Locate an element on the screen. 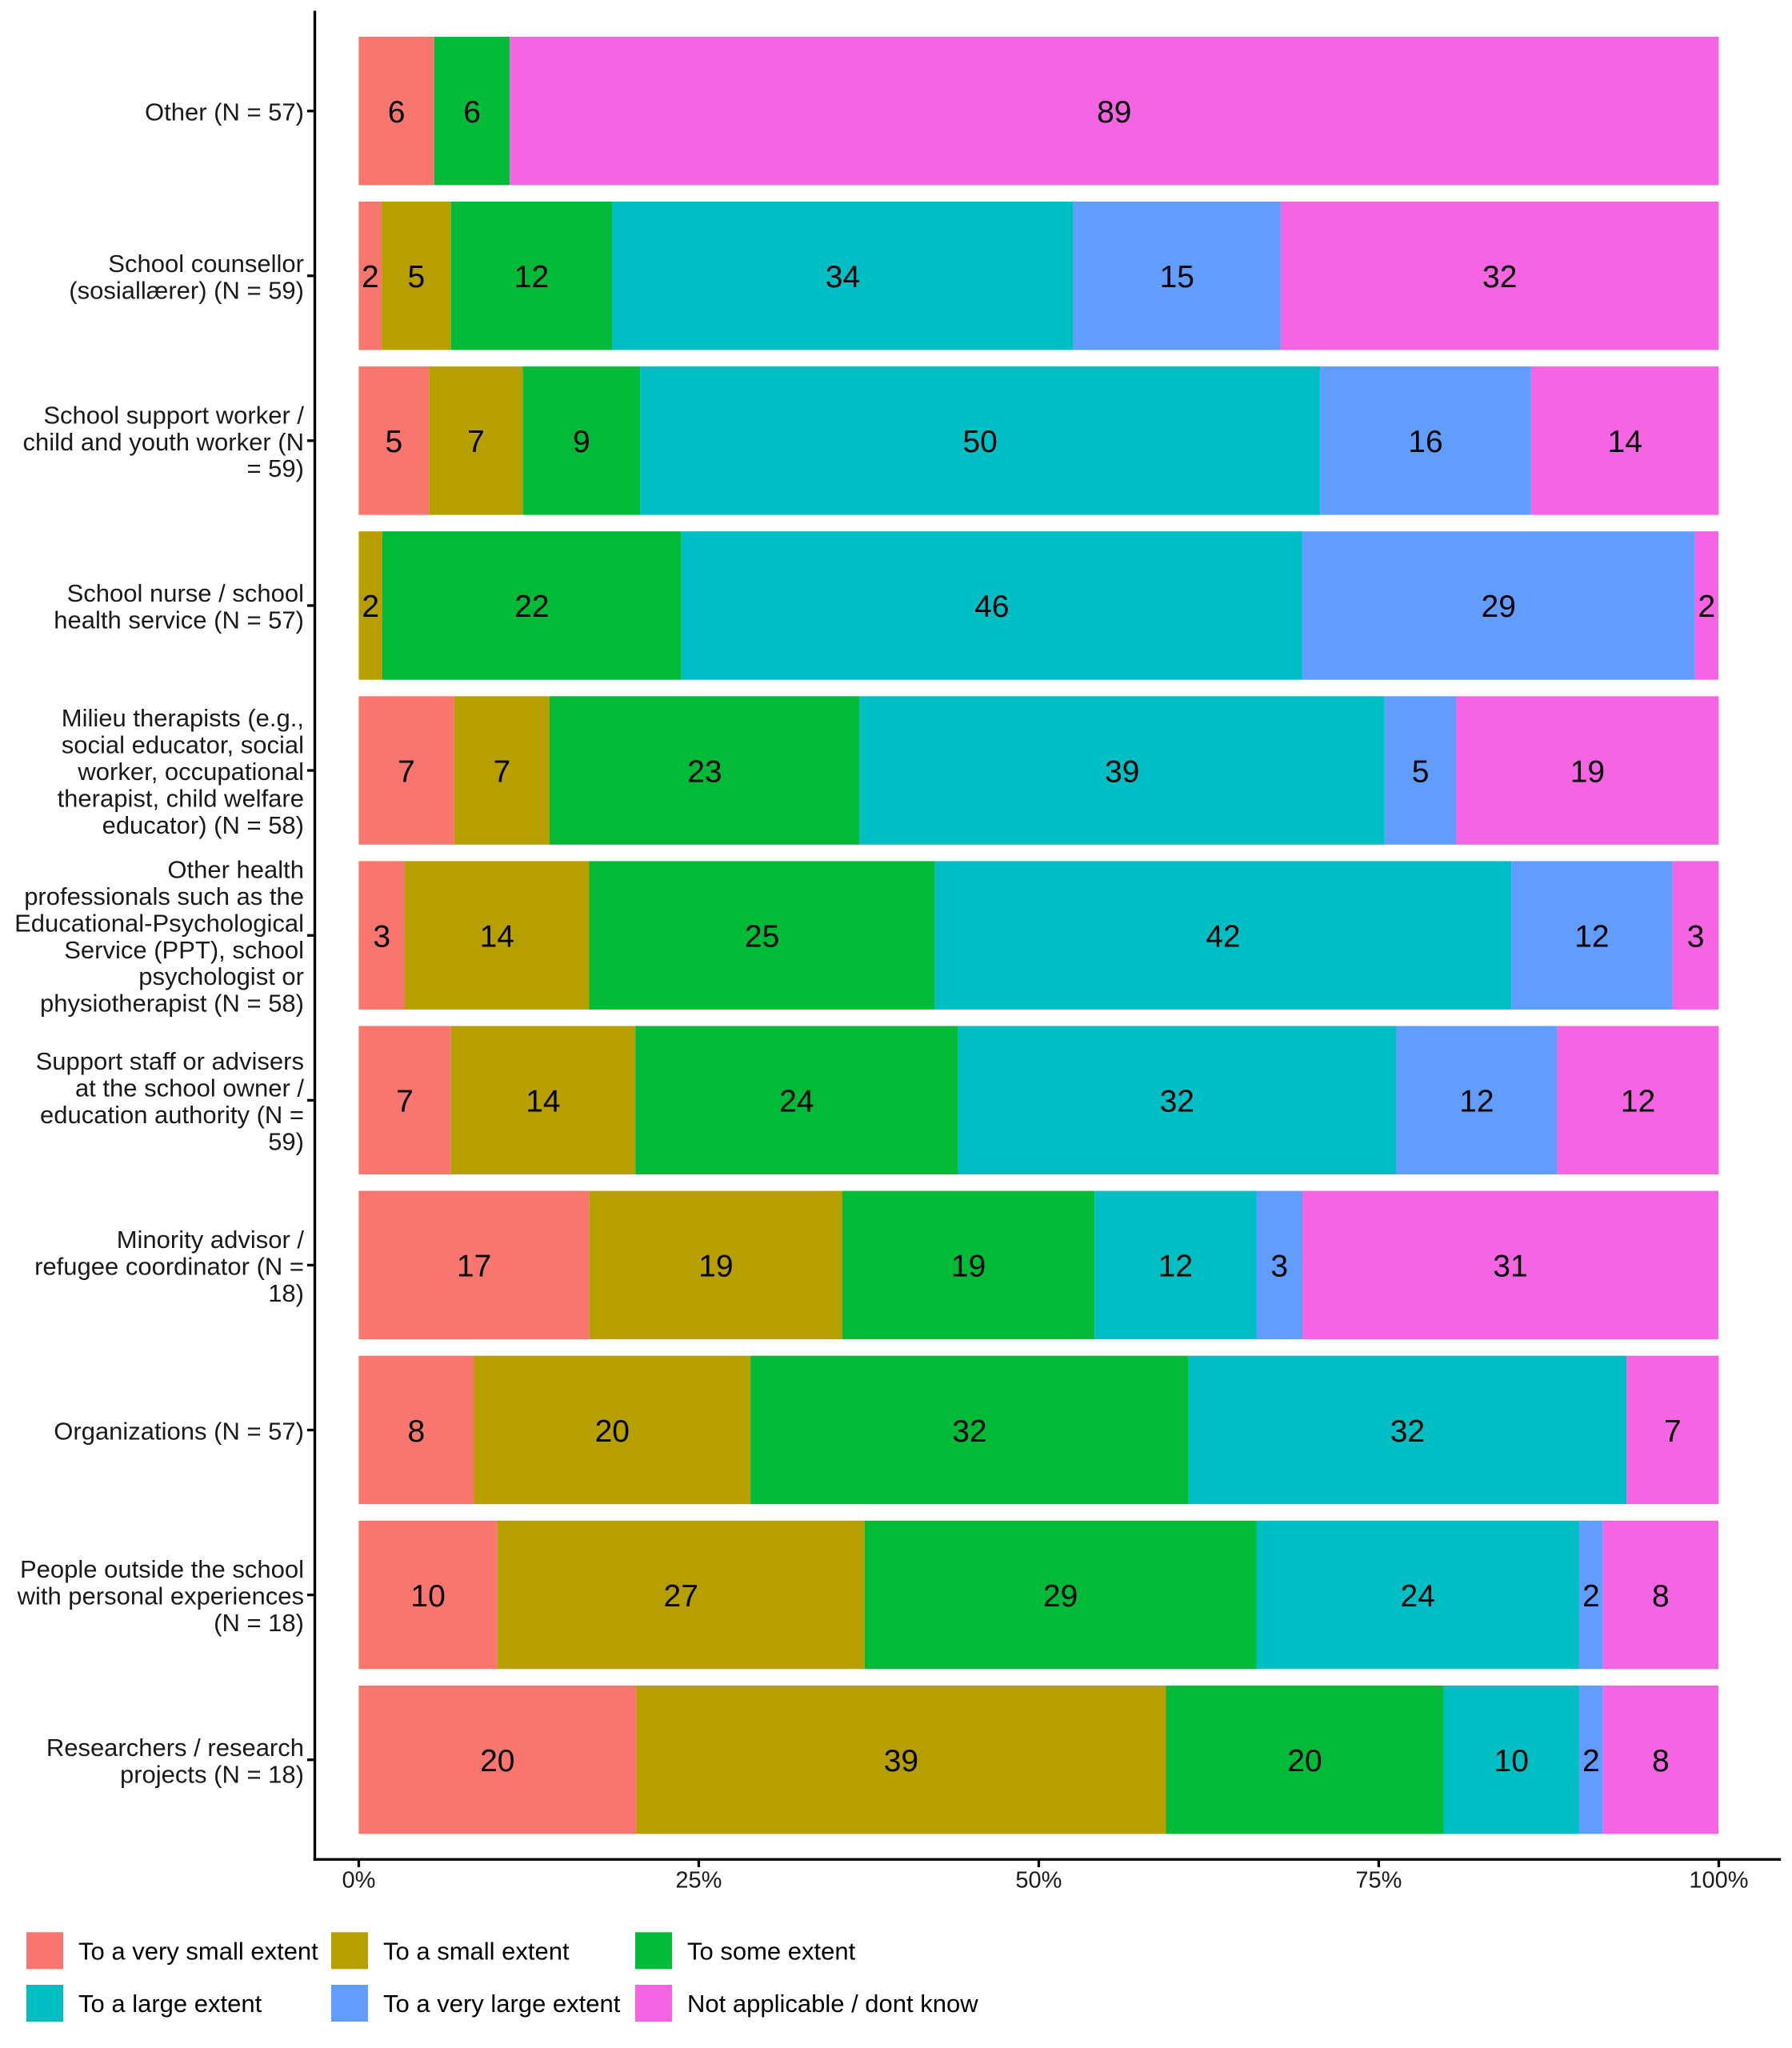 Image resolution: width=1792 pixels, height=2048 pixels. svg-text: psychologist or is located at coordinates (221, 976).